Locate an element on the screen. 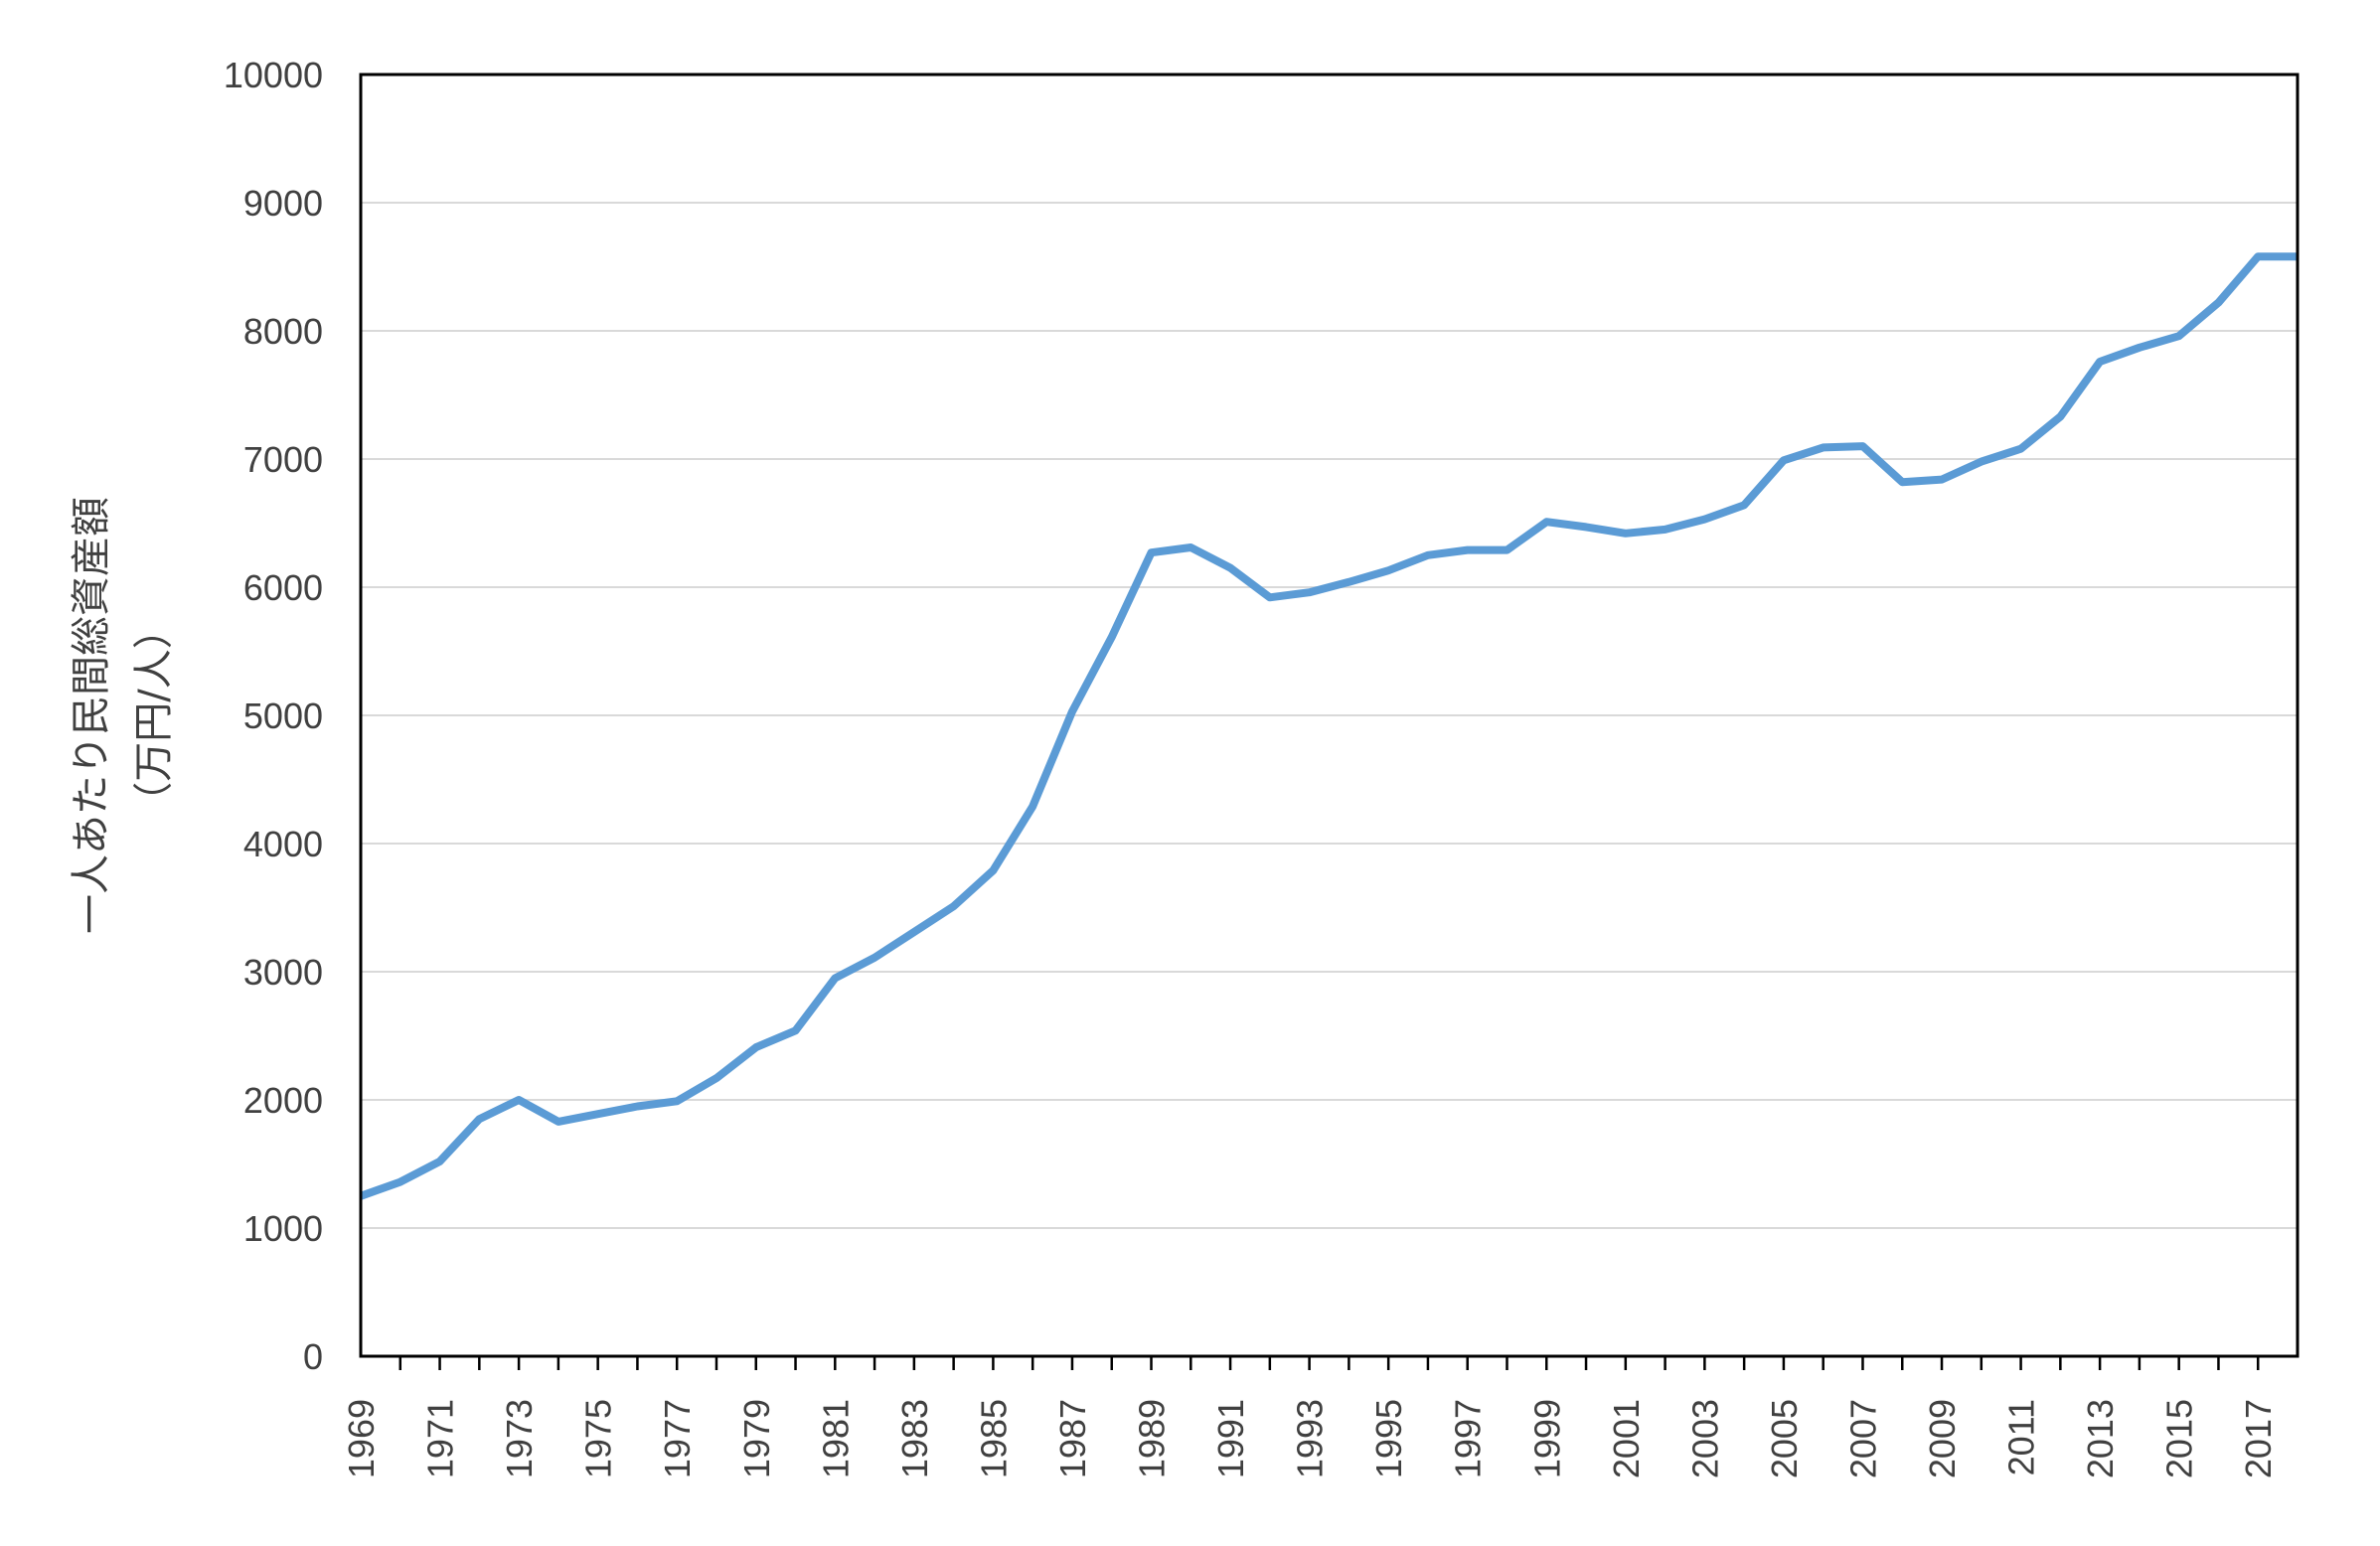  x-tick-label: 2003 is located at coordinates (1704, 1439).